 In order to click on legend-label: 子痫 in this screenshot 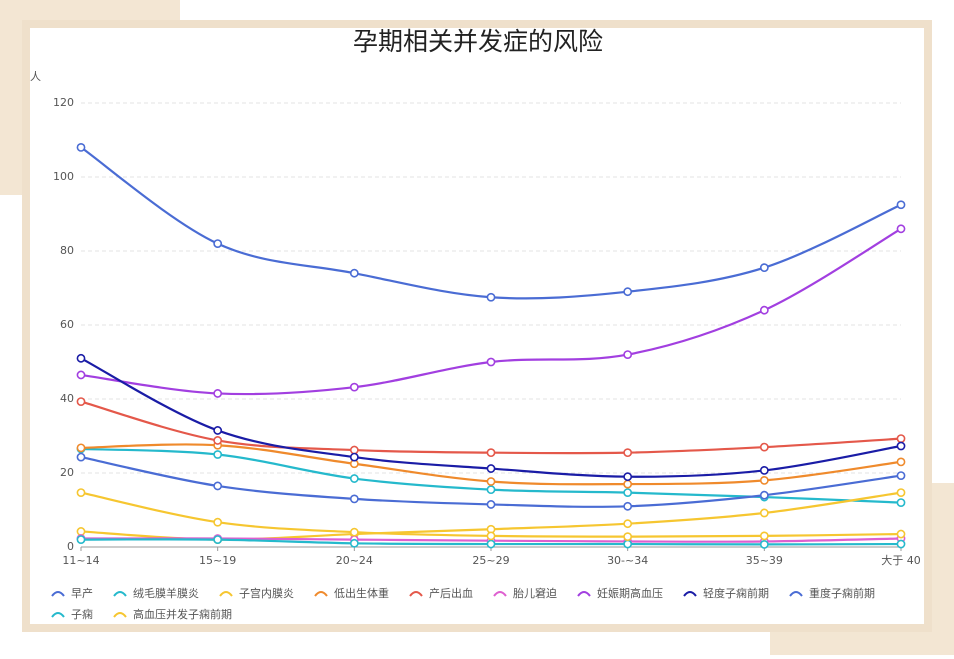, I will do `click(82, 614)`.